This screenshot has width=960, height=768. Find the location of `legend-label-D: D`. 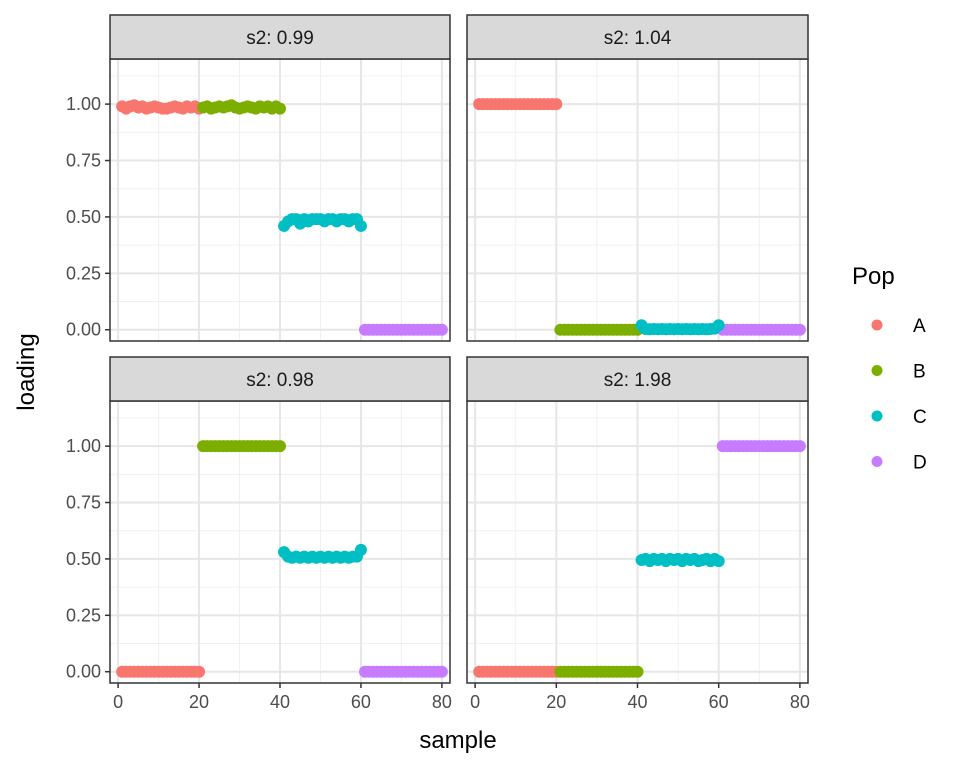

legend-label-D: D is located at coordinates (920, 463).